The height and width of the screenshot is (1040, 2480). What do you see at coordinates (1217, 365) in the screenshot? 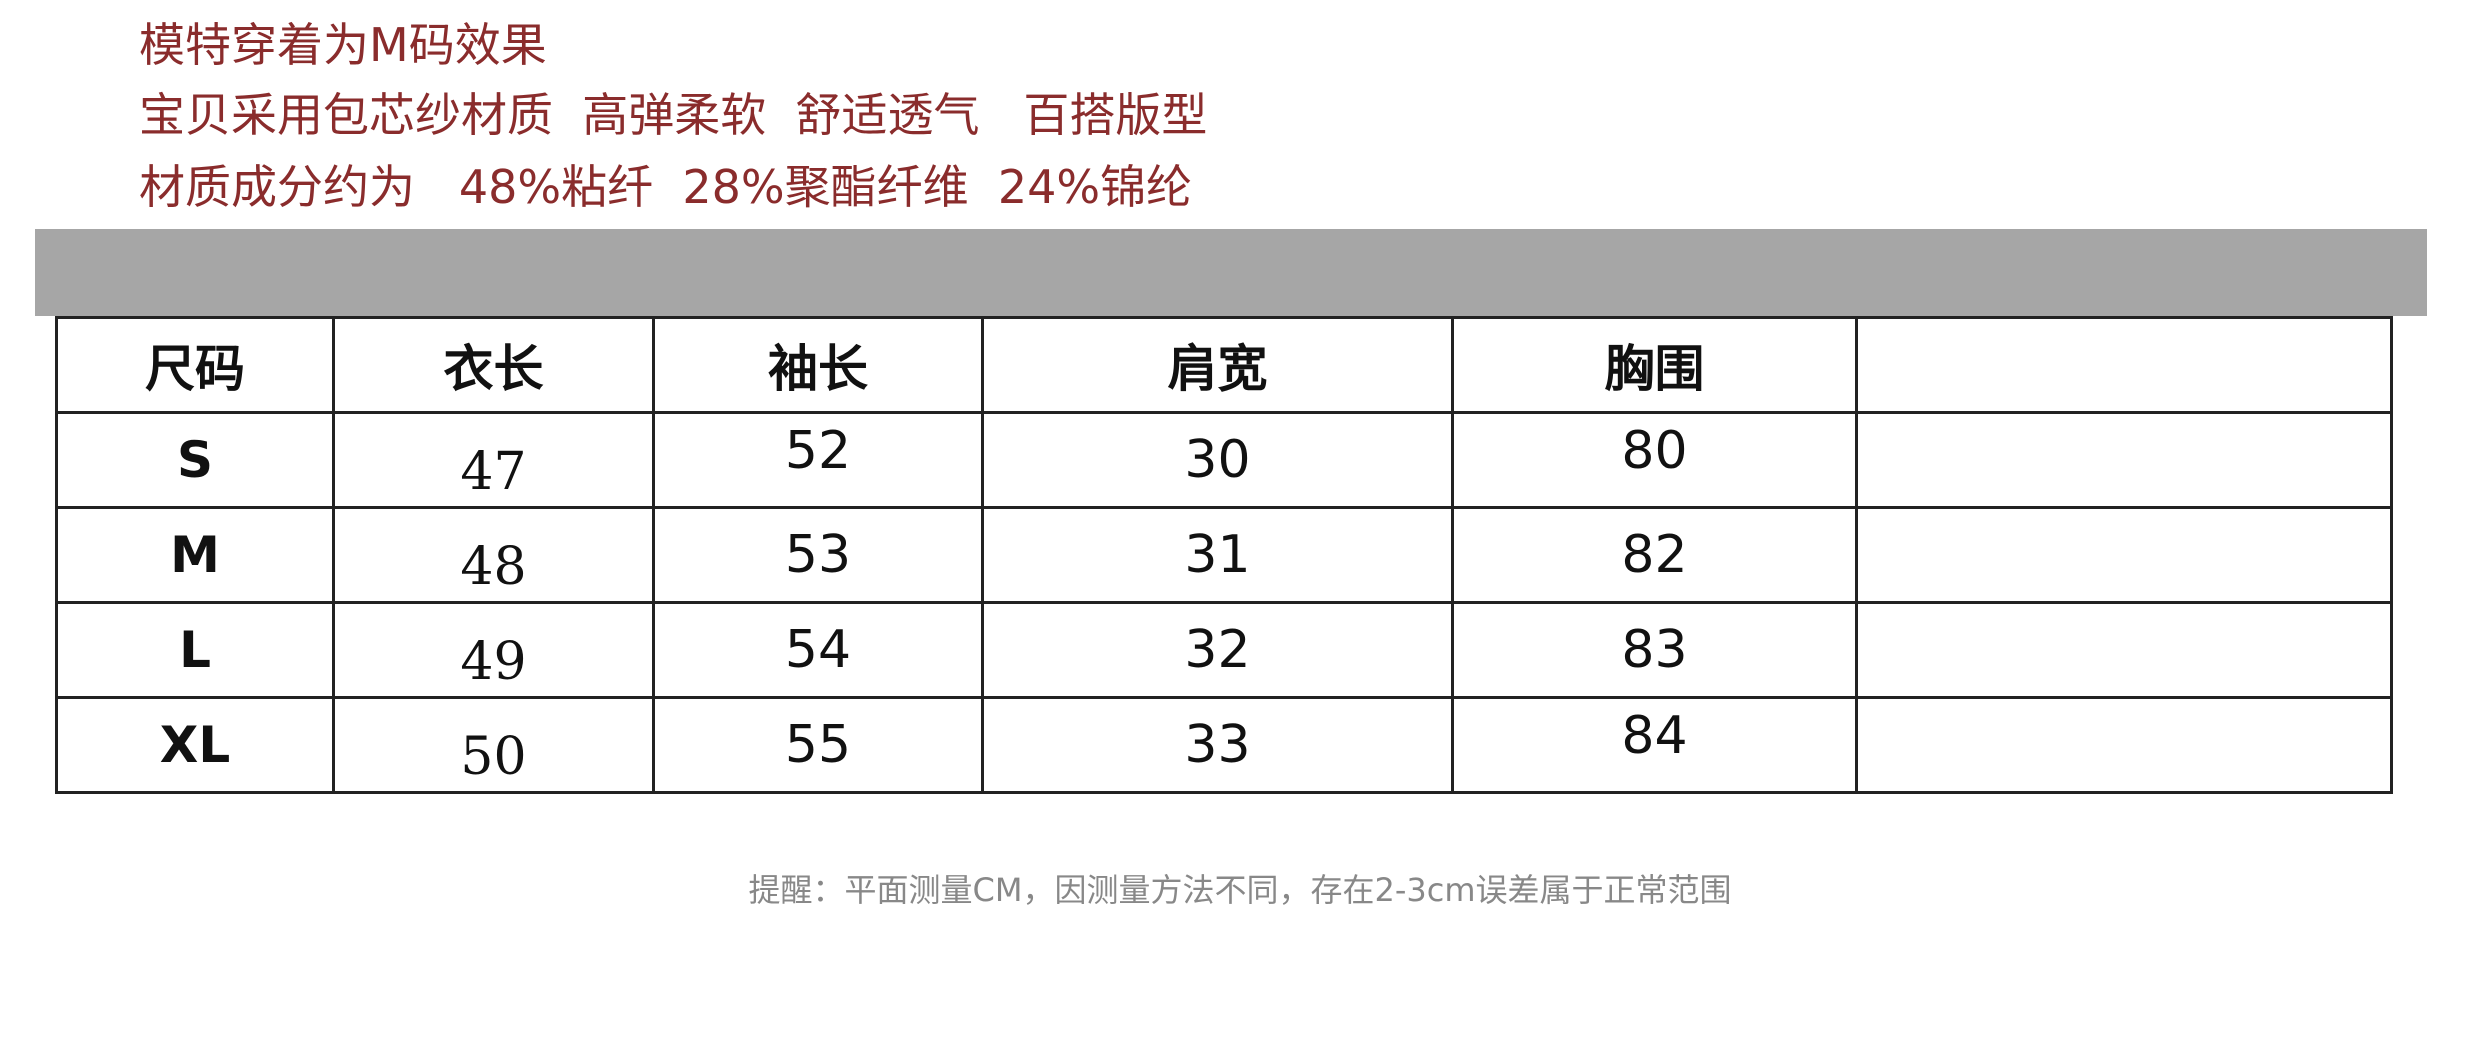
I see `header-shoulder: 肩宽` at bounding box center [1217, 365].